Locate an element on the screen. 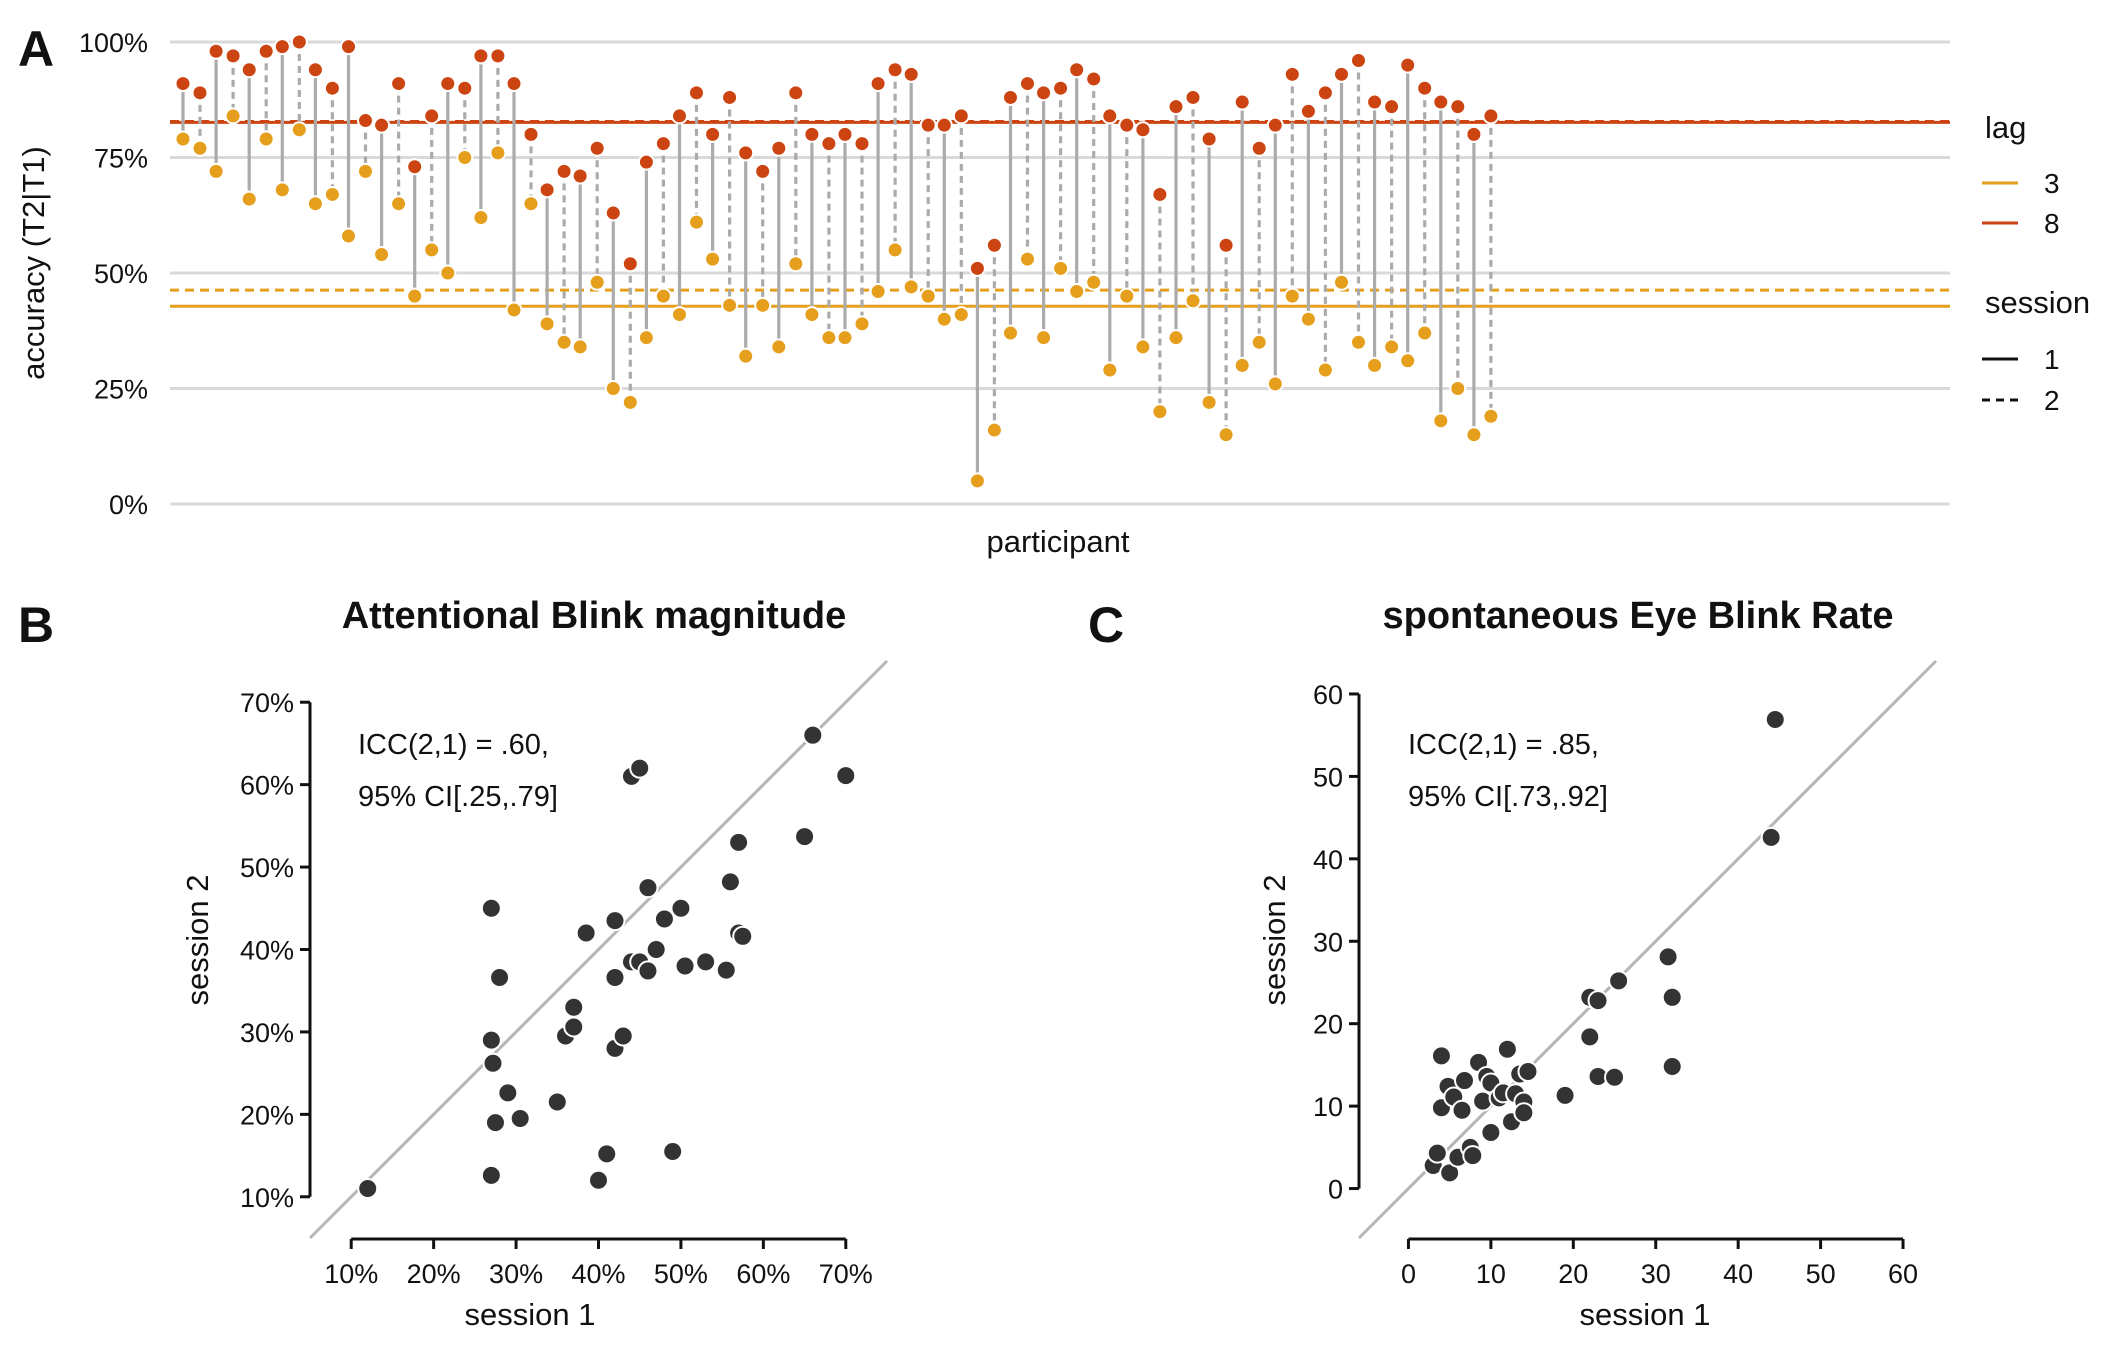 Image resolution: width=2124 pixels, height=1350 pixels. panel-c-title: spontaneous Eye Blink Rate is located at coordinates (1637, 616).